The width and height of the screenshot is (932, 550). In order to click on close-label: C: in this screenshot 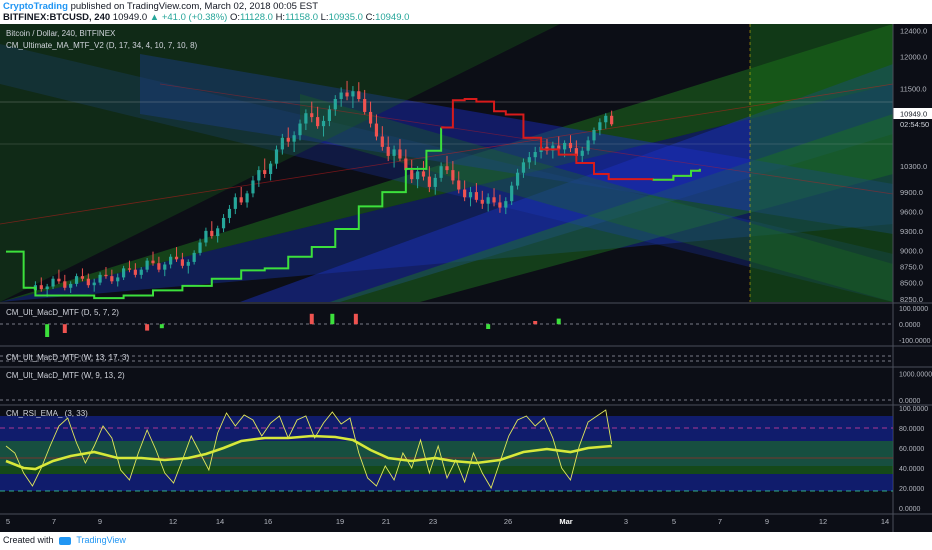, I will do `click(370, 17)`.